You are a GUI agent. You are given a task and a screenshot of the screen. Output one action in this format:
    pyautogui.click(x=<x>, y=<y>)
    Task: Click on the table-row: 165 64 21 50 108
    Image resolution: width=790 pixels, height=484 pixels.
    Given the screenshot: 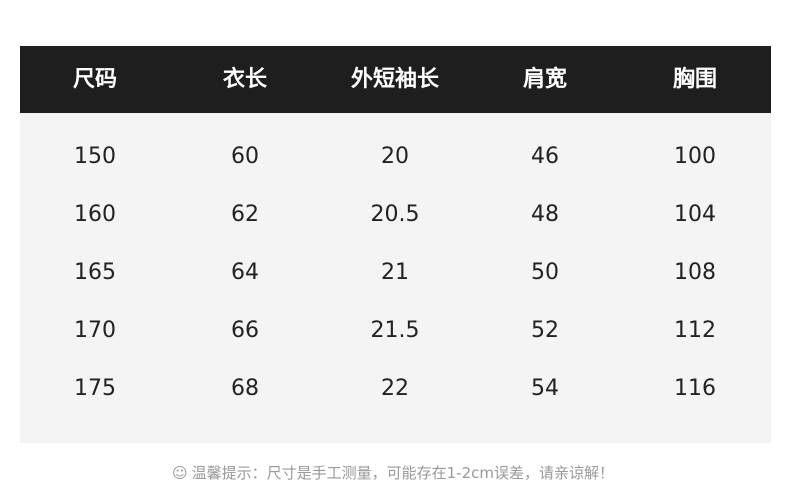 What is the action you would take?
    pyautogui.click(x=395, y=273)
    